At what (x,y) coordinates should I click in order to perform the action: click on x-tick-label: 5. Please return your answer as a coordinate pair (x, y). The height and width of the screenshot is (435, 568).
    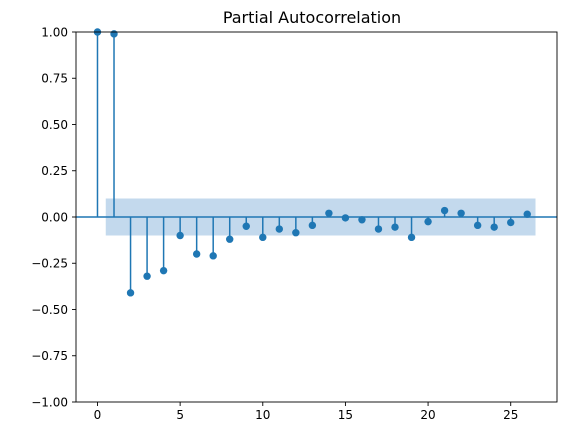
    Looking at the image, I should click on (180, 415).